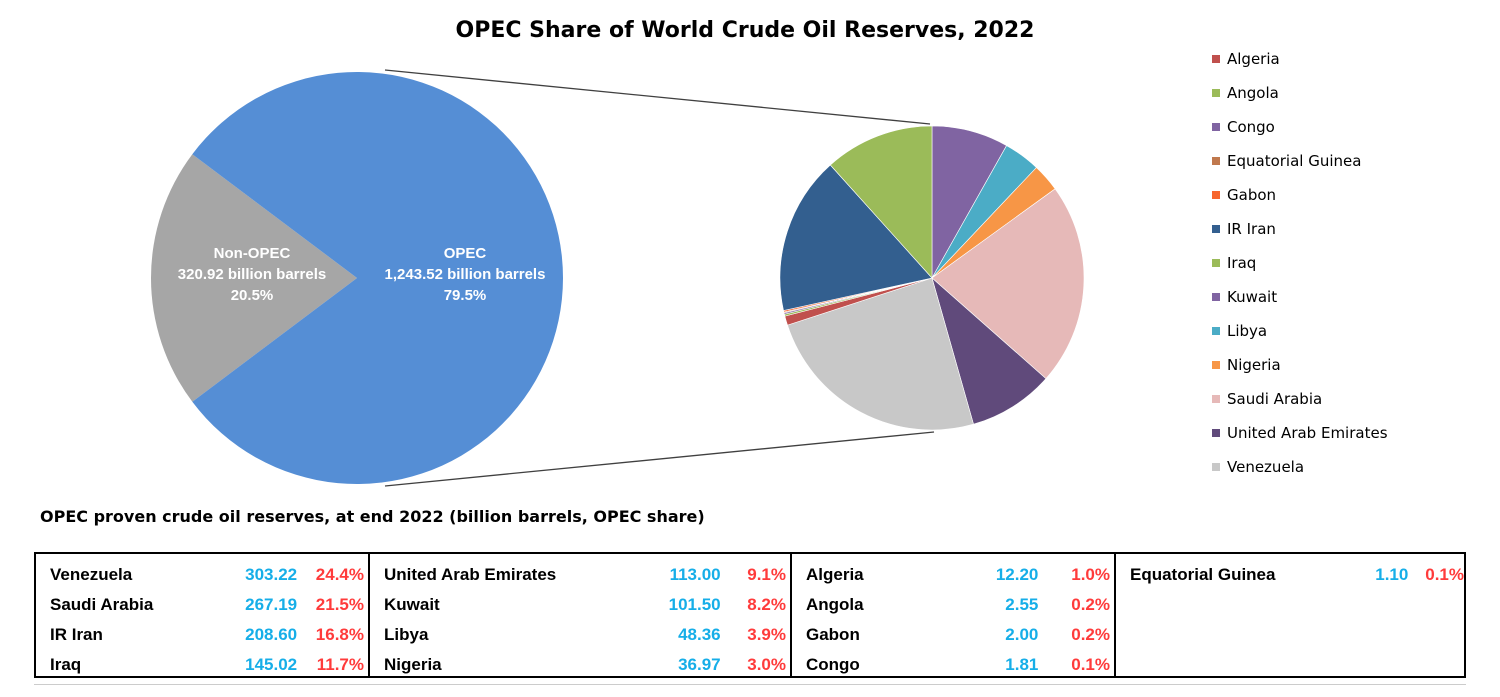 This screenshot has height=697, width=1500. I want to click on table-row: Gabon 2.00 0.2%, so click(953, 635).